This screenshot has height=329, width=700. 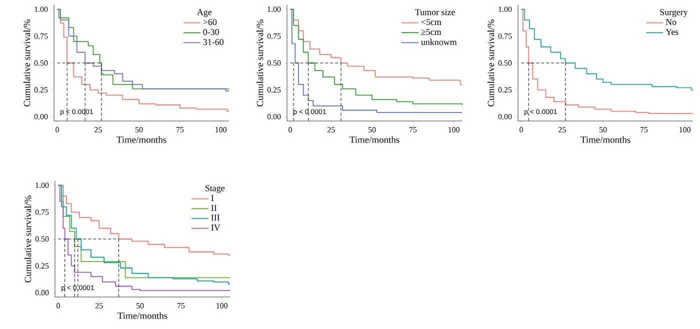 What do you see at coordinates (435, 12) in the screenshot?
I see `legend-title: Tumor size` at bounding box center [435, 12].